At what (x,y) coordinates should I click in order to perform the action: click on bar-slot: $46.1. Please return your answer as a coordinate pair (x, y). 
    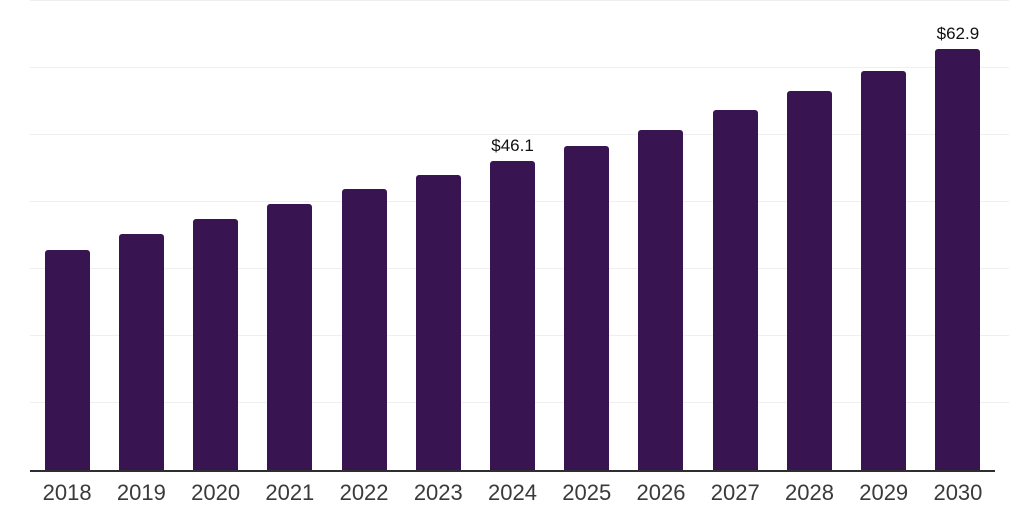
    Looking at the image, I should click on (512, 235).